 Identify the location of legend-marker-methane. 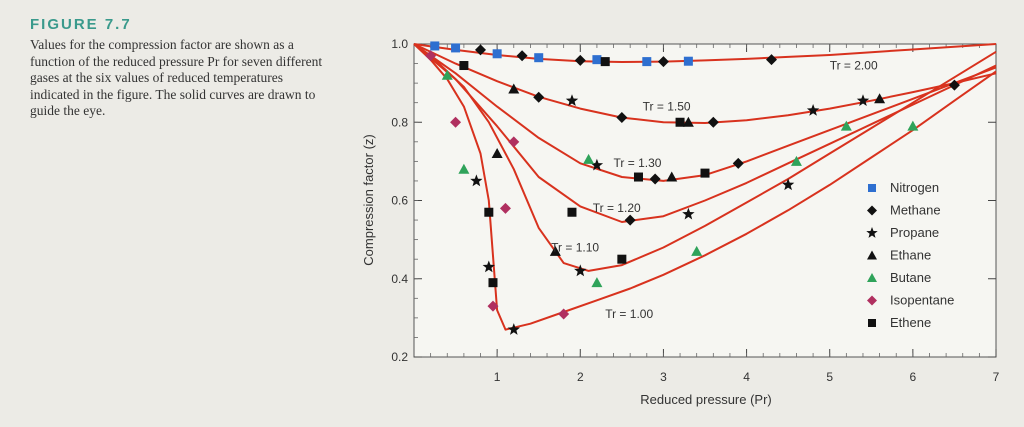
(872, 210).